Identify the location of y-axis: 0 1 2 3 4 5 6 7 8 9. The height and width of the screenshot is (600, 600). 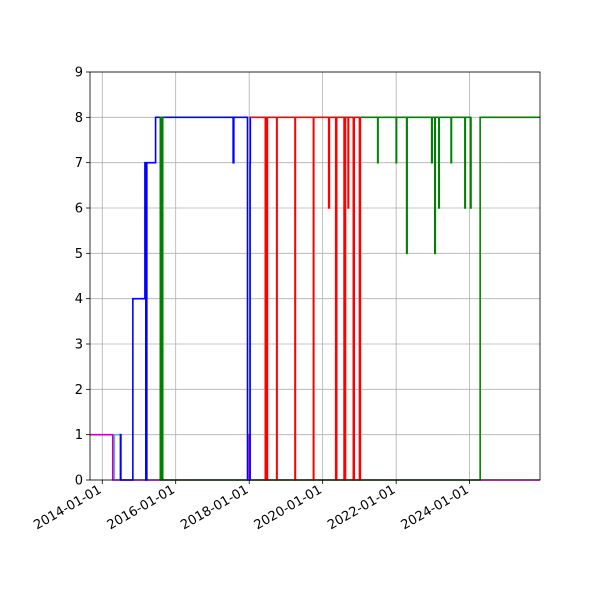
(82, 277).